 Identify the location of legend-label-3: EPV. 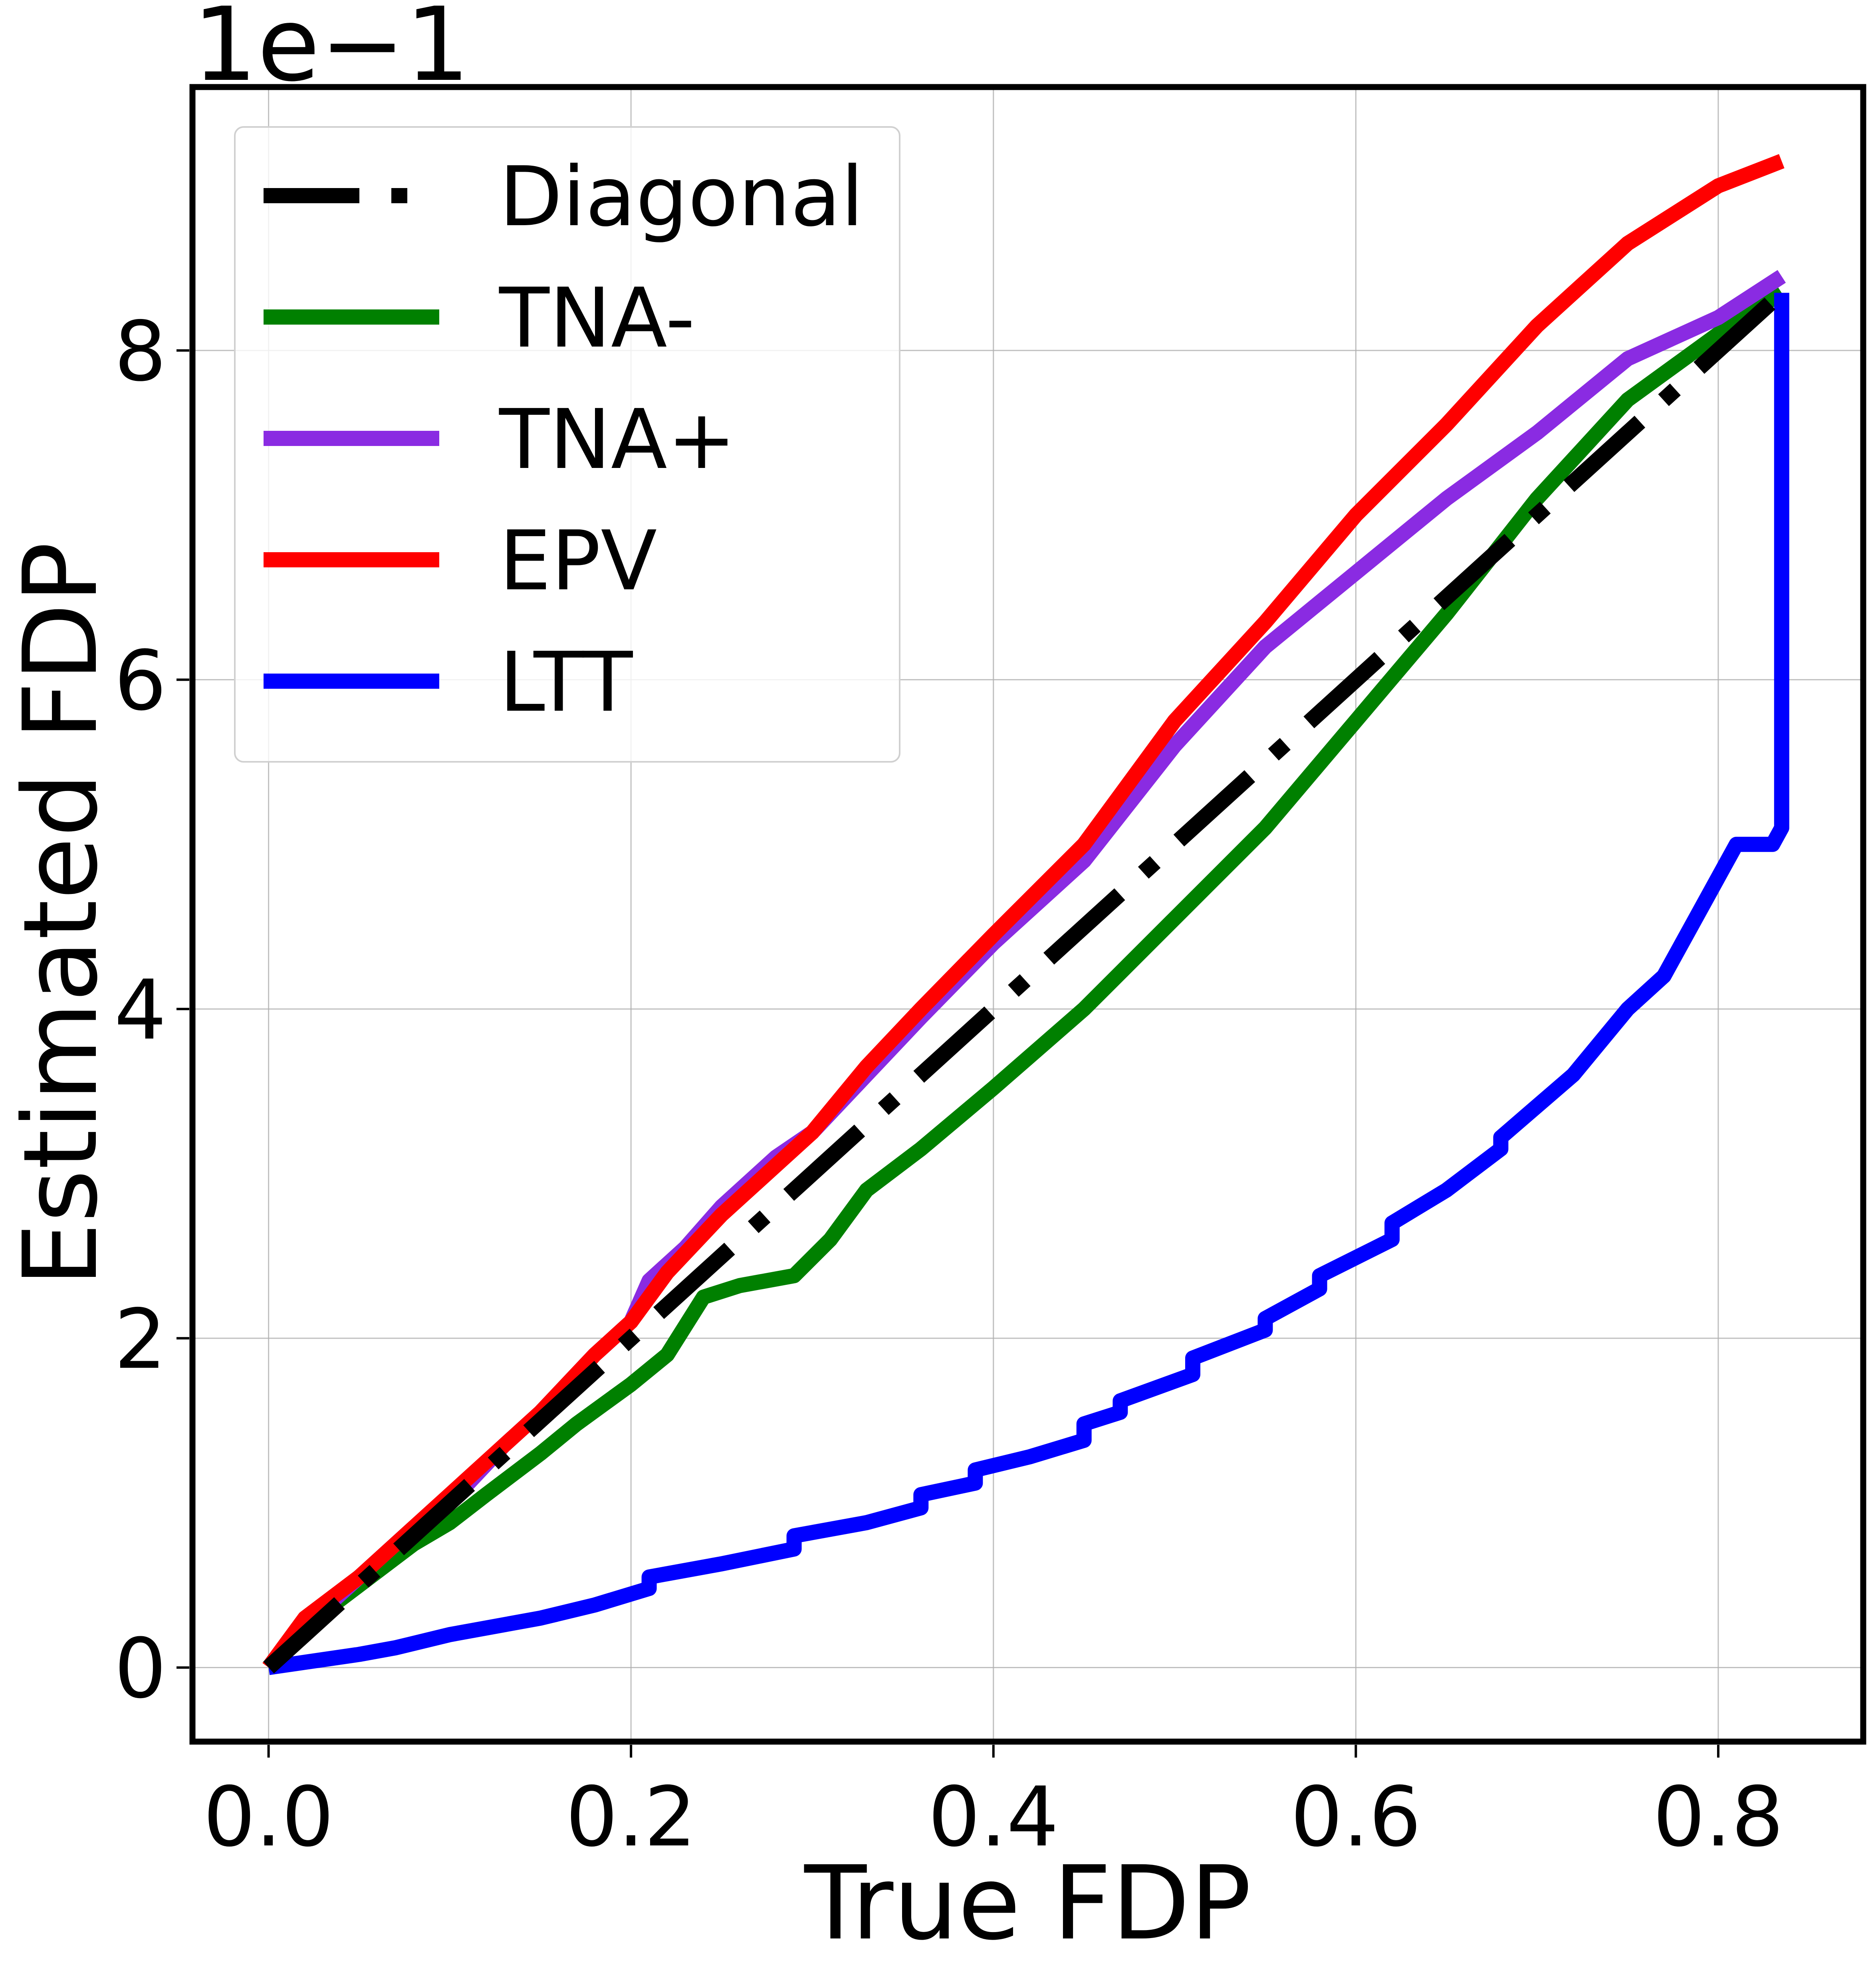
(578, 561).